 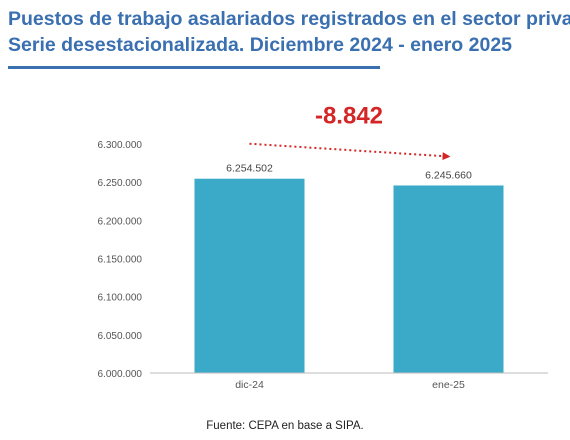 I want to click on y-tick-label: 6.100.000, so click(x=120, y=298).